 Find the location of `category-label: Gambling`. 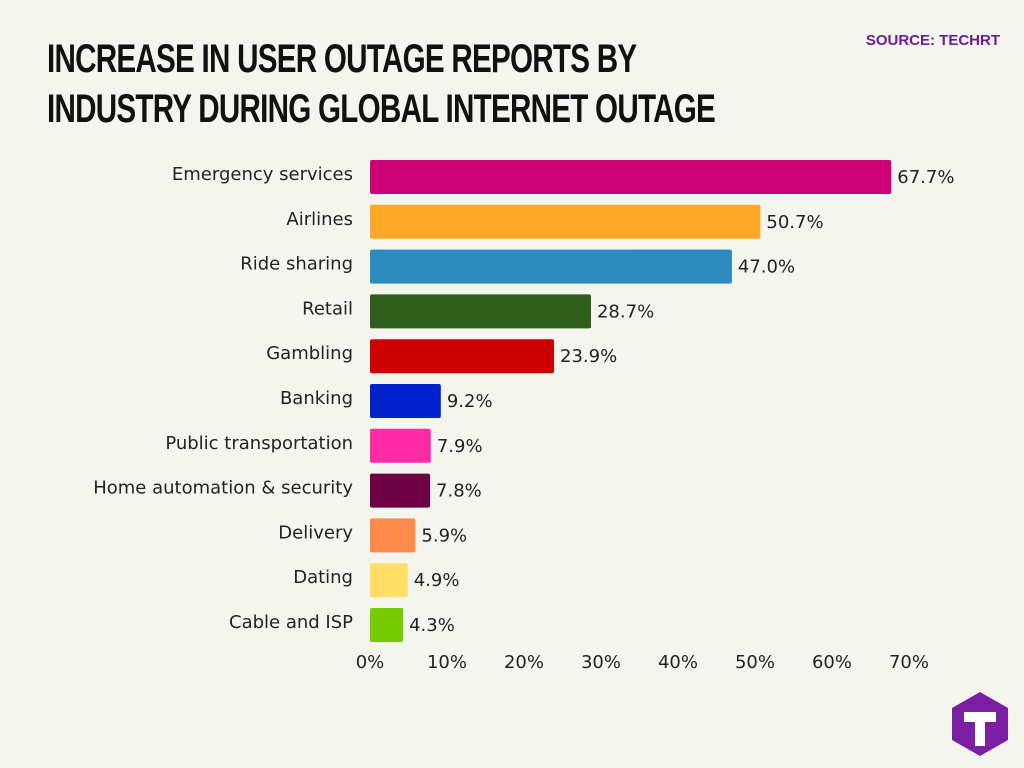

category-label: Gambling is located at coordinates (309, 353).